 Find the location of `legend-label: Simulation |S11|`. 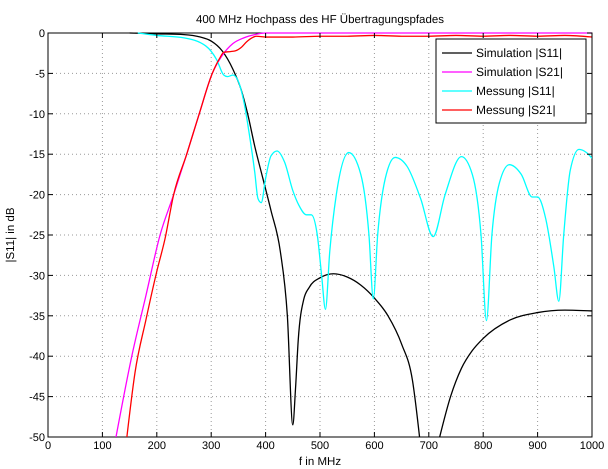

legend-label: Simulation |S11| is located at coordinates (519, 53).